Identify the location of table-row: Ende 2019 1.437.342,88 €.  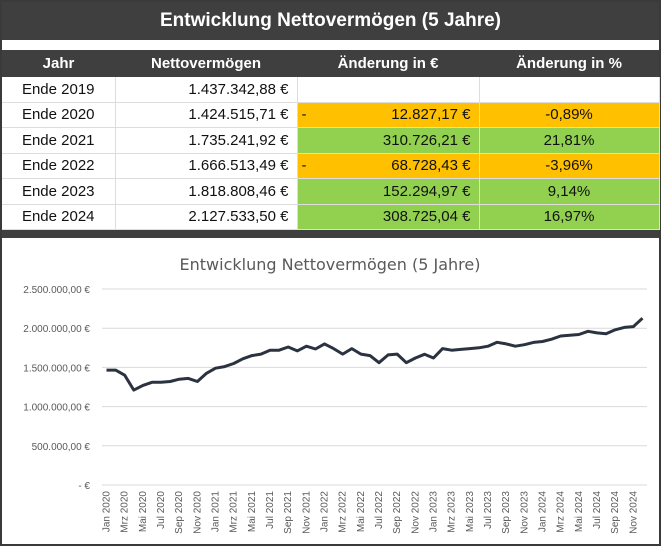
(331, 90).